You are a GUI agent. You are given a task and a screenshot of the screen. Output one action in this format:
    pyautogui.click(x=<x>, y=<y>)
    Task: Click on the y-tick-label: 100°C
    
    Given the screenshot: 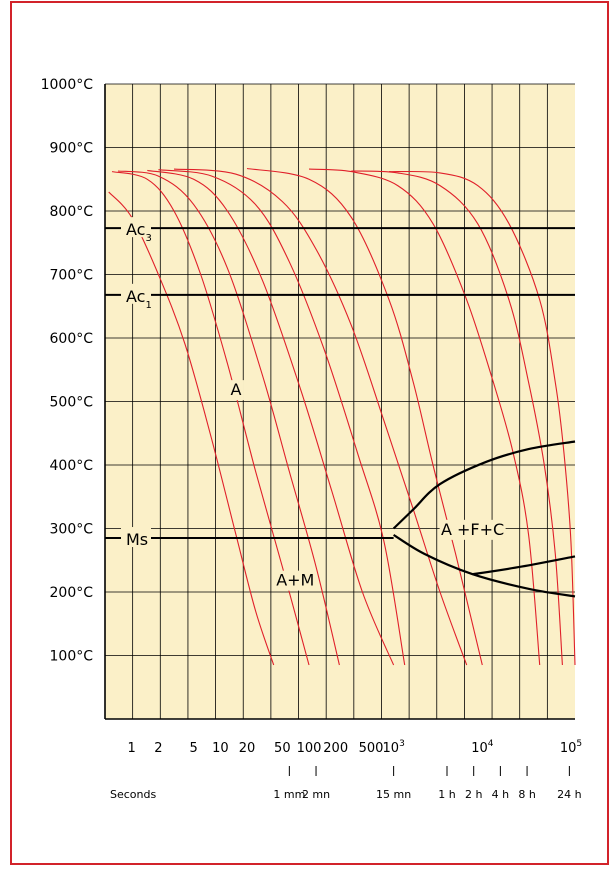 What is the action you would take?
    pyautogui.click(x=72, y=657)
    